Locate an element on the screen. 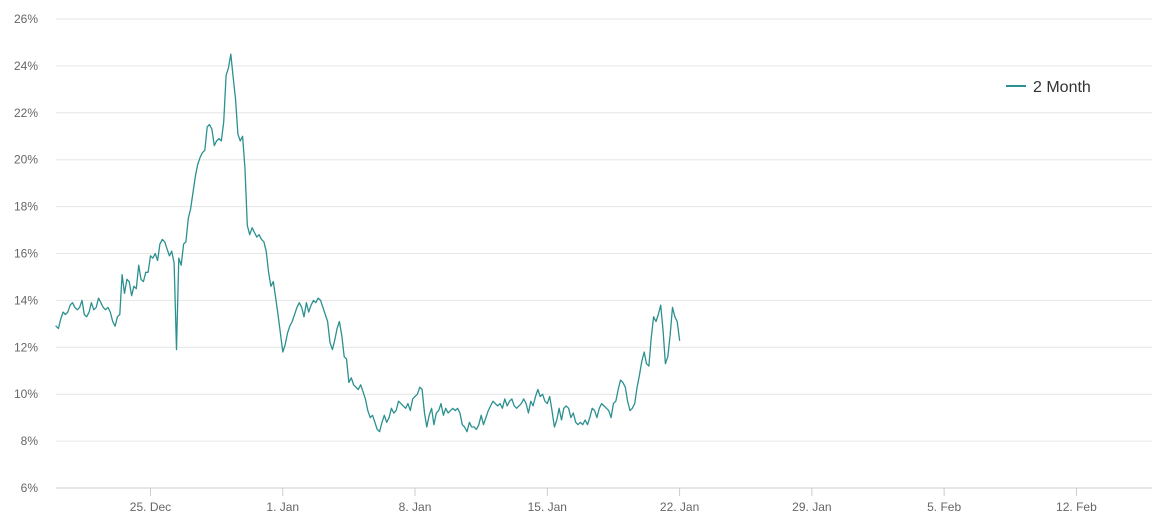 The width and height of the screenshot is (1162, 525). y-axis: 6% 8% 10% 12% 14% 16% 18% 20% 22% 24% 26% is located at coordinates (26, 253).